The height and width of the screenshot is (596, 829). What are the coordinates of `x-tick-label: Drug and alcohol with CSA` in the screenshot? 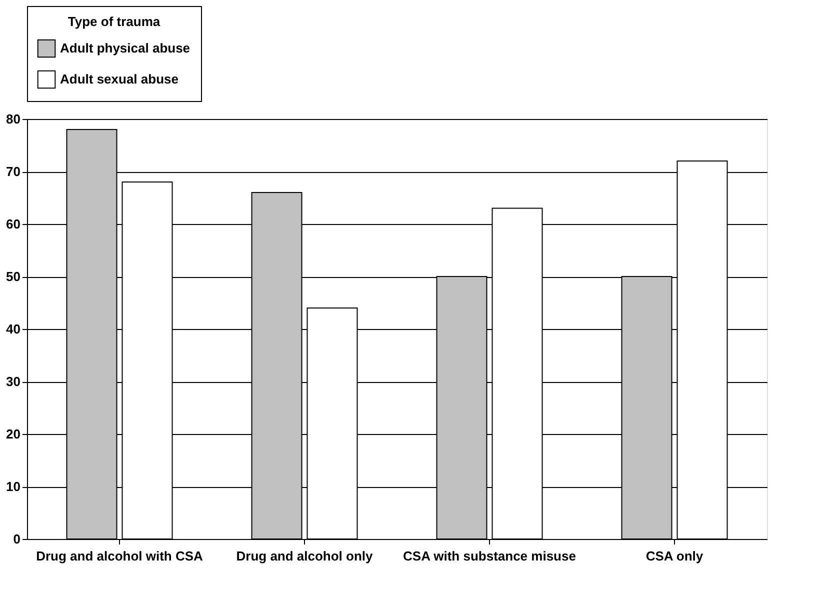 It's located at (120, 556).